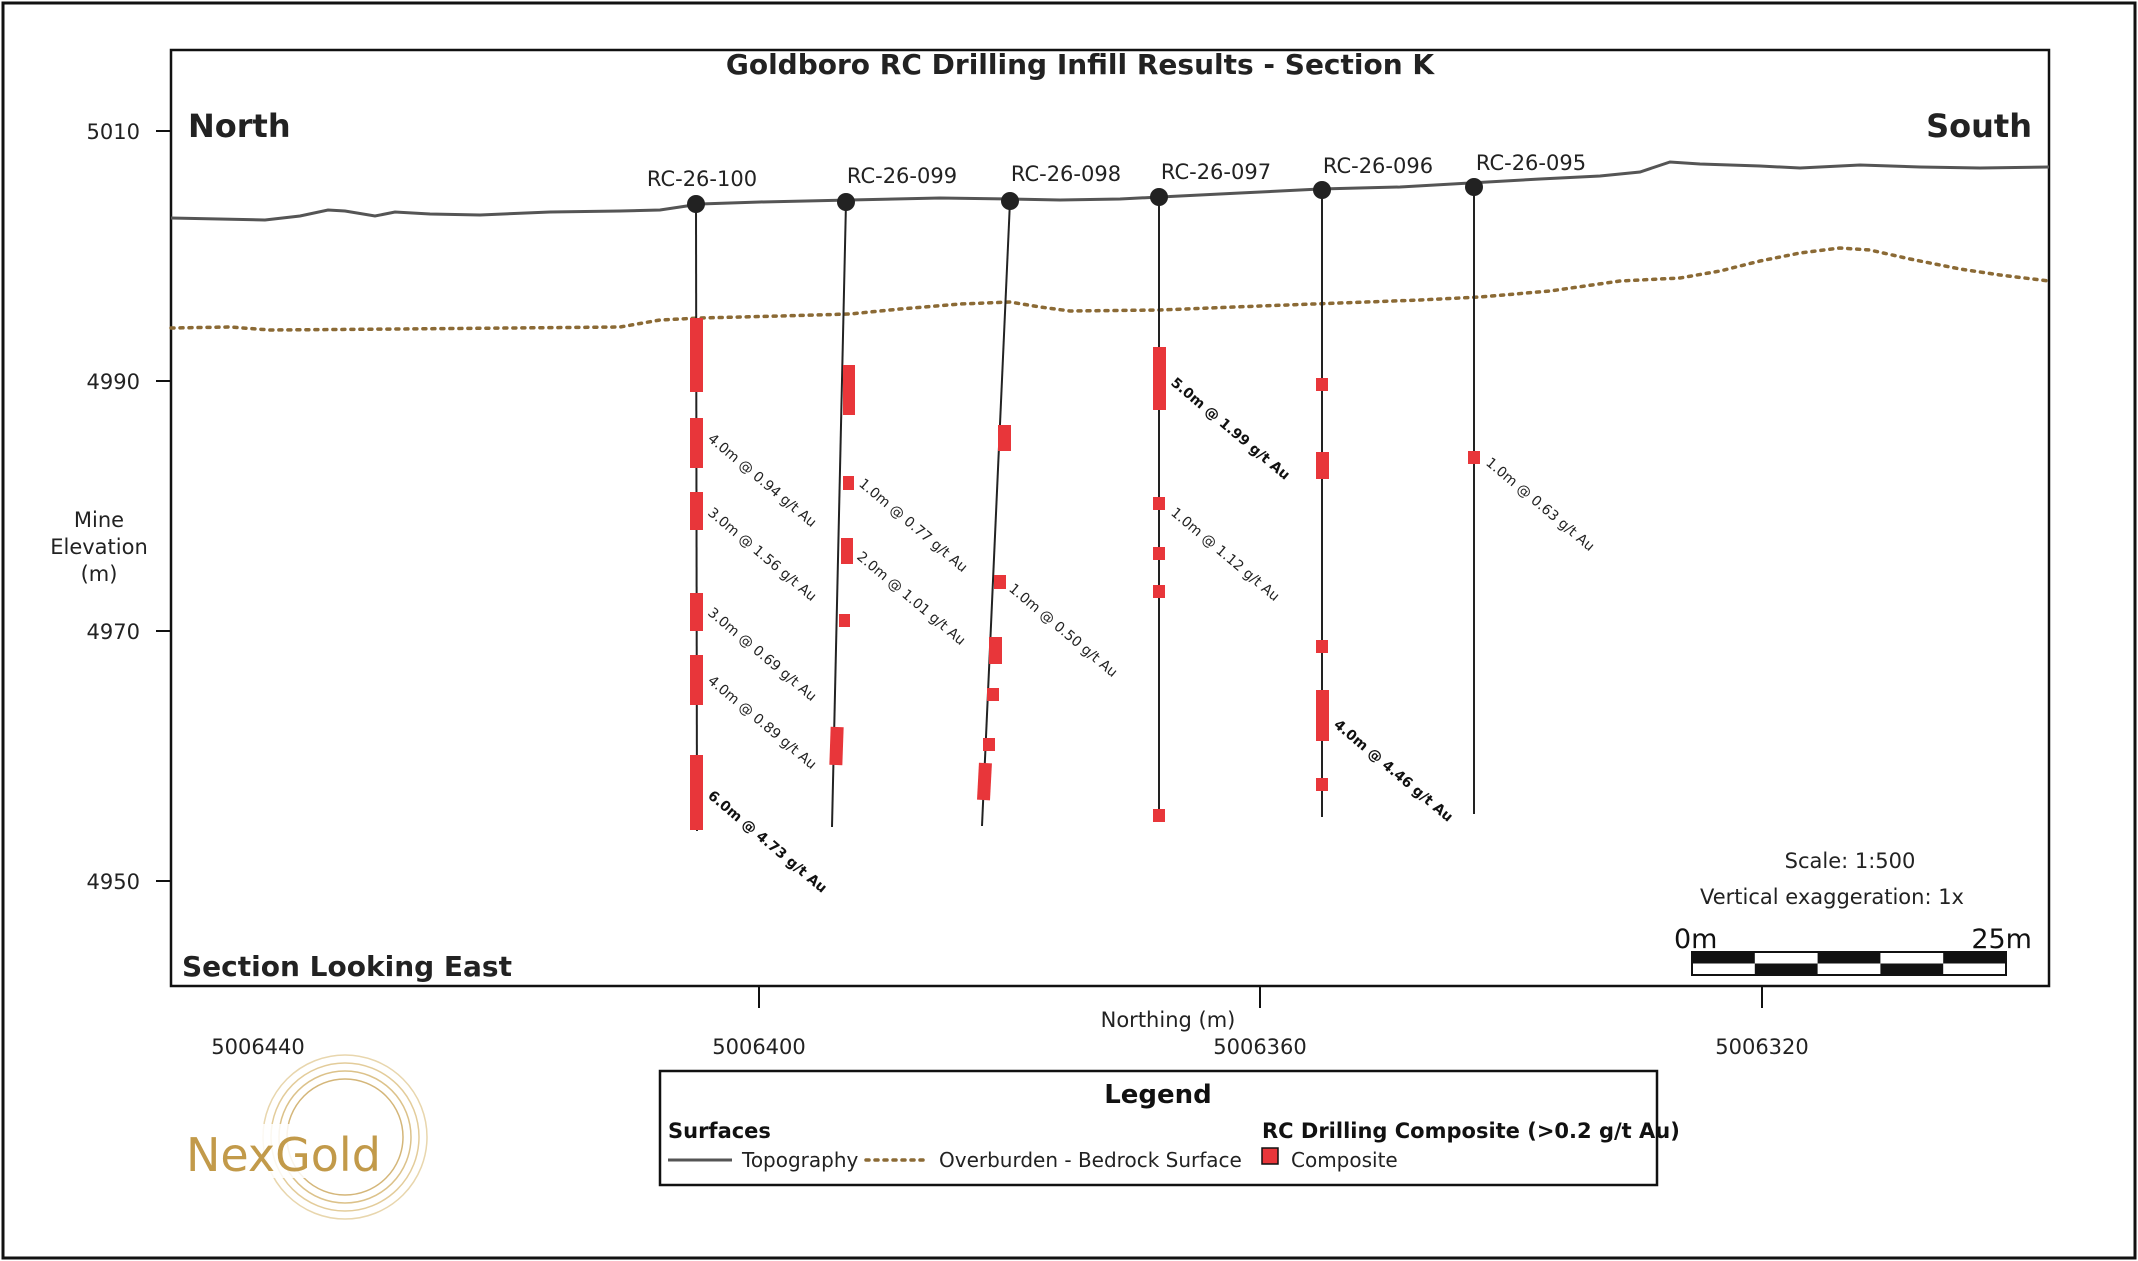 Image resolution: width=2138 pixels, height=1261 pixels. Describe the element at coordinates (902, 176) in the screenshot. I see `drillhole-label: RC-26-099` at that location.